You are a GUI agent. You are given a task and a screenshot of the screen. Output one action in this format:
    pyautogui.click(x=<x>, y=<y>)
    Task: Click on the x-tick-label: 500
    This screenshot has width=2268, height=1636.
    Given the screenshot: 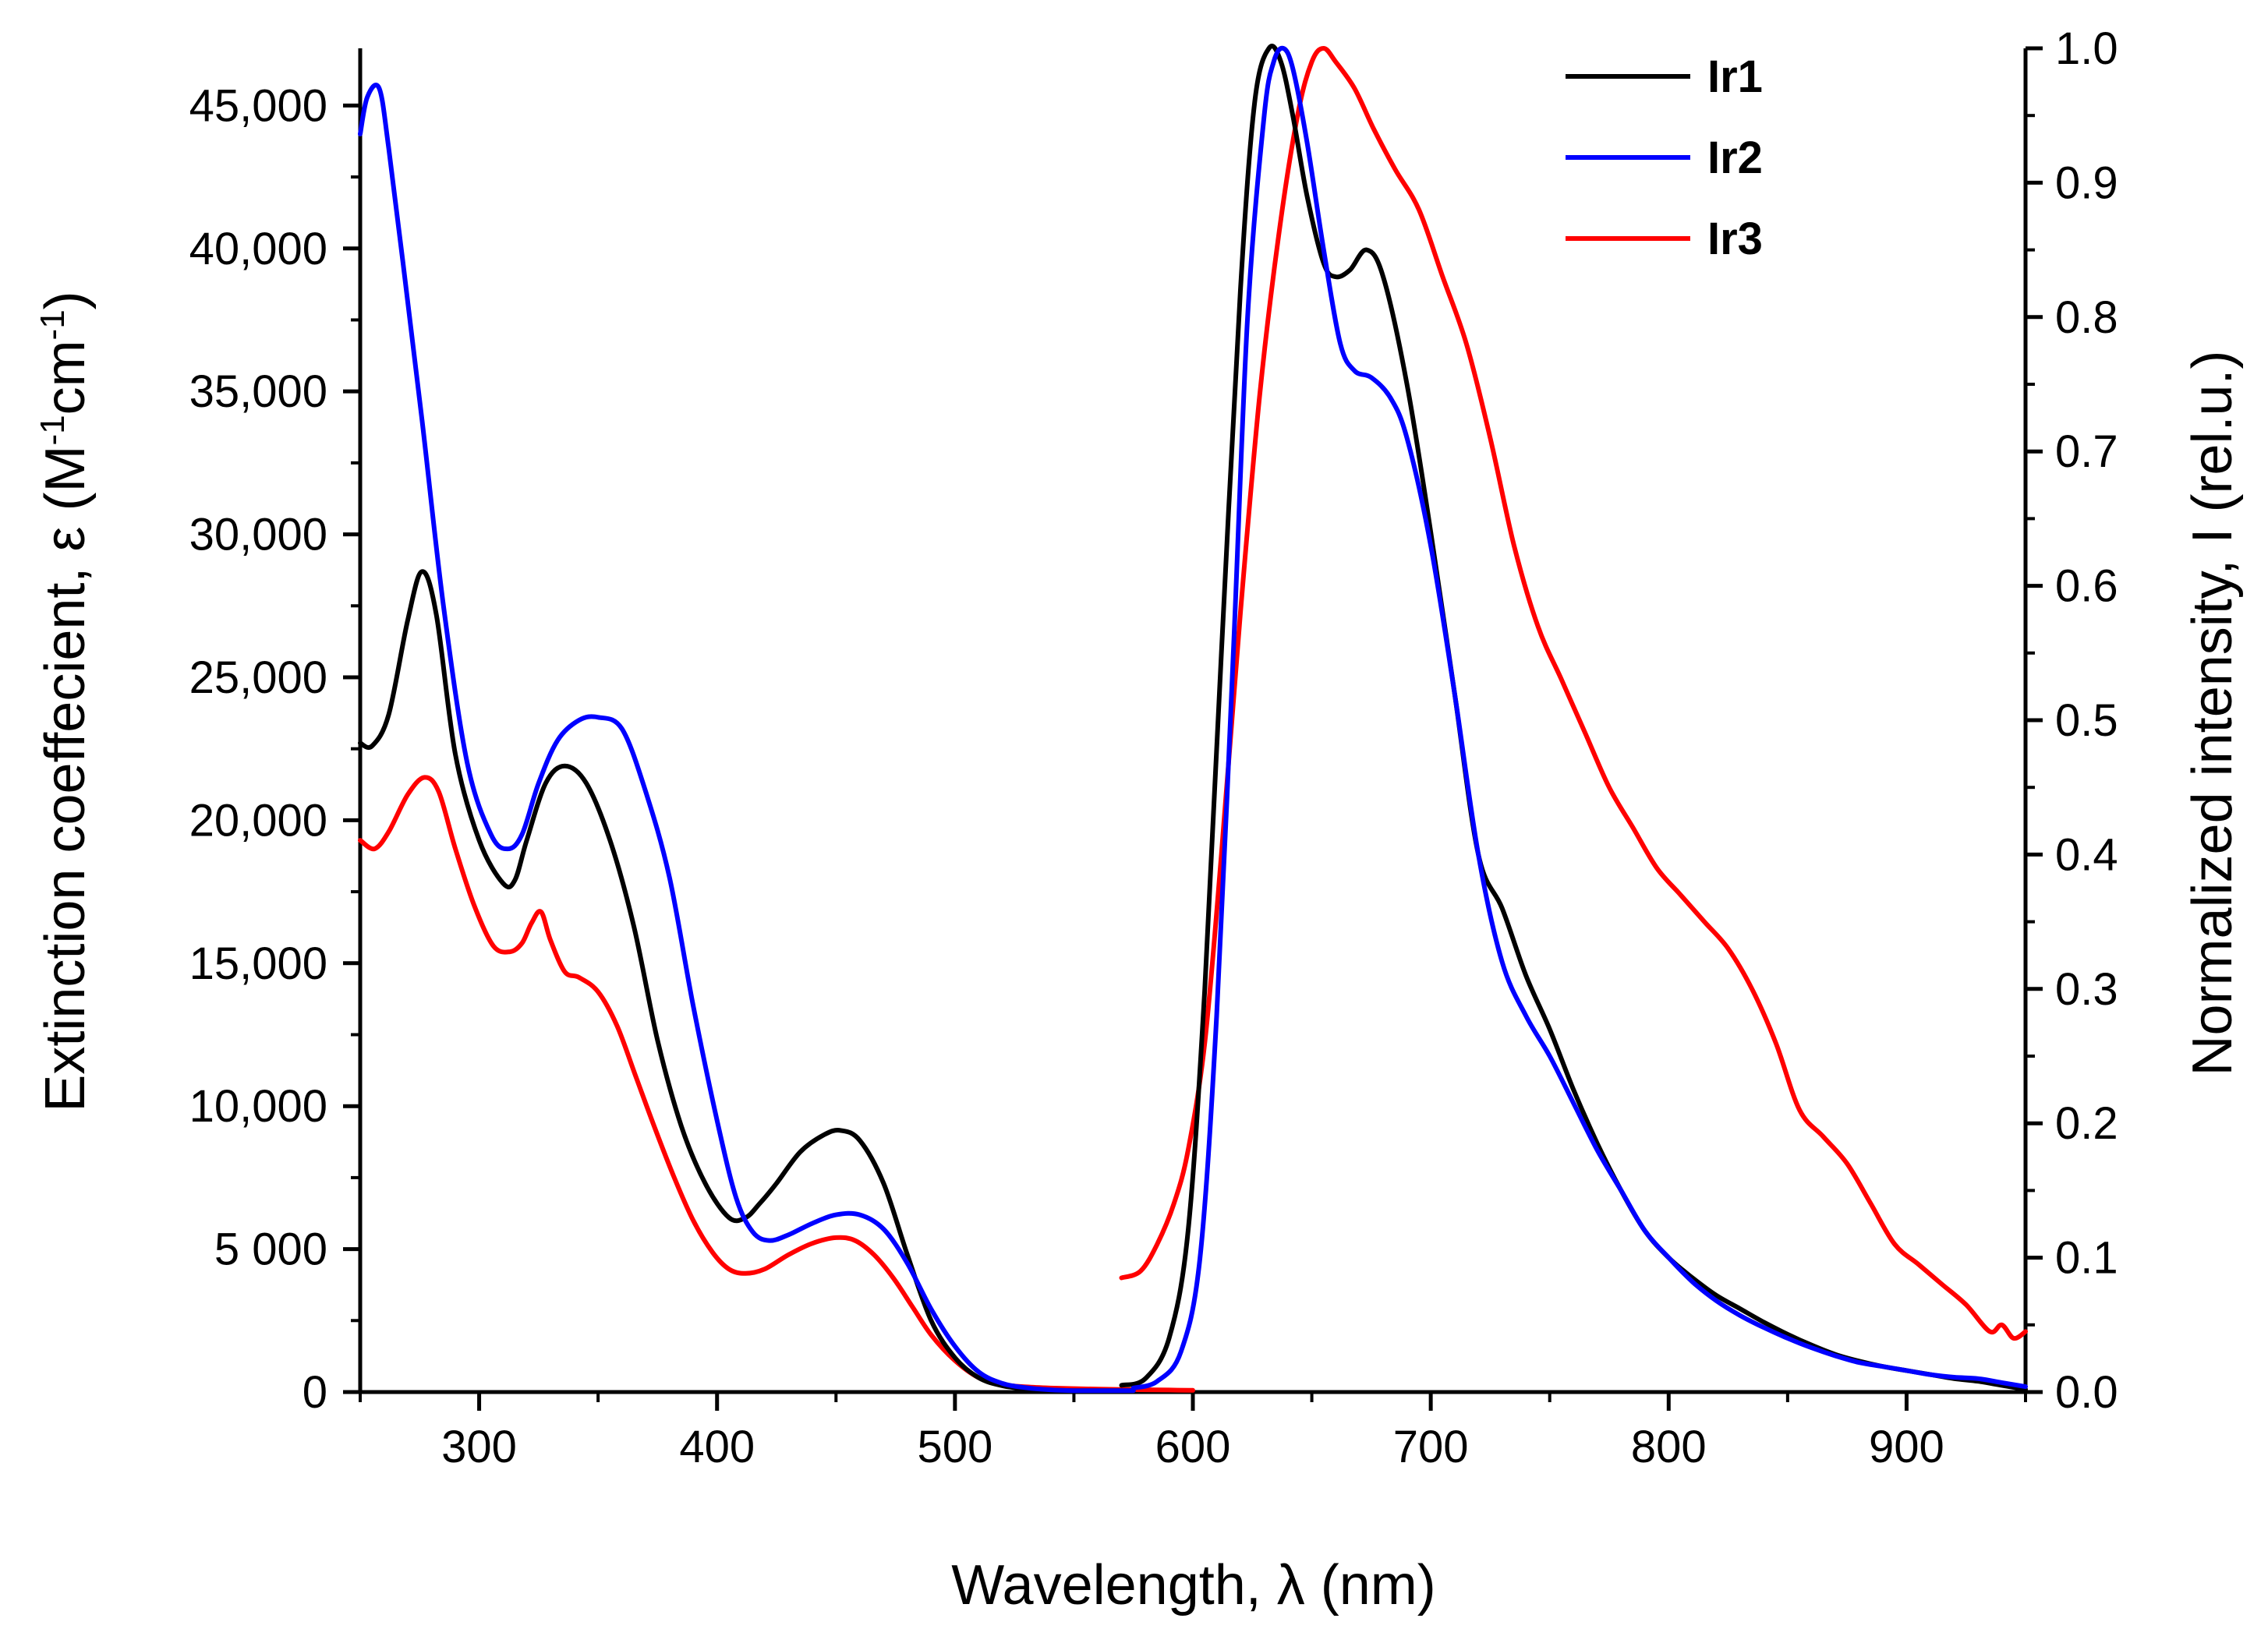 What is the action you would take?
    pyautogui.click(x=954, y=1447)
    